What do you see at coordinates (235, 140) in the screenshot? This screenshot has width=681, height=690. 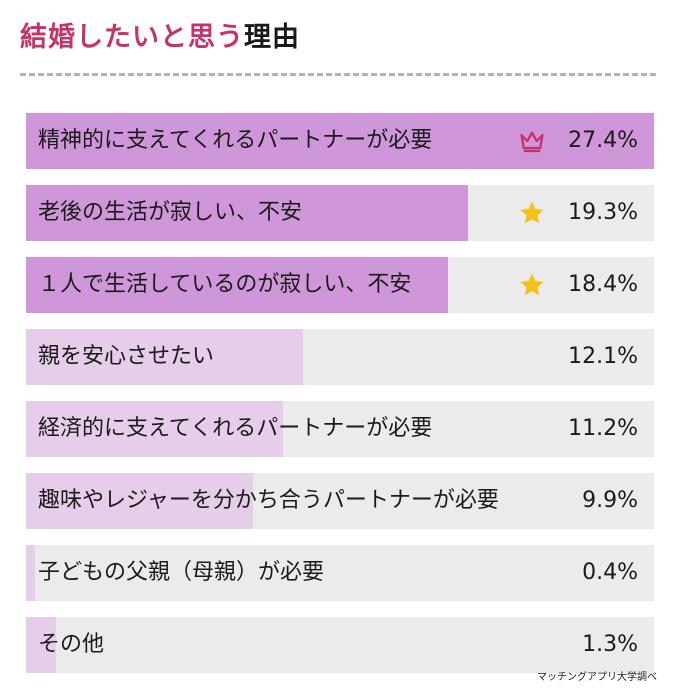 I see `category-label: 精神的に支えてくれるパートナーが必要` at bounding box center [235, 140].